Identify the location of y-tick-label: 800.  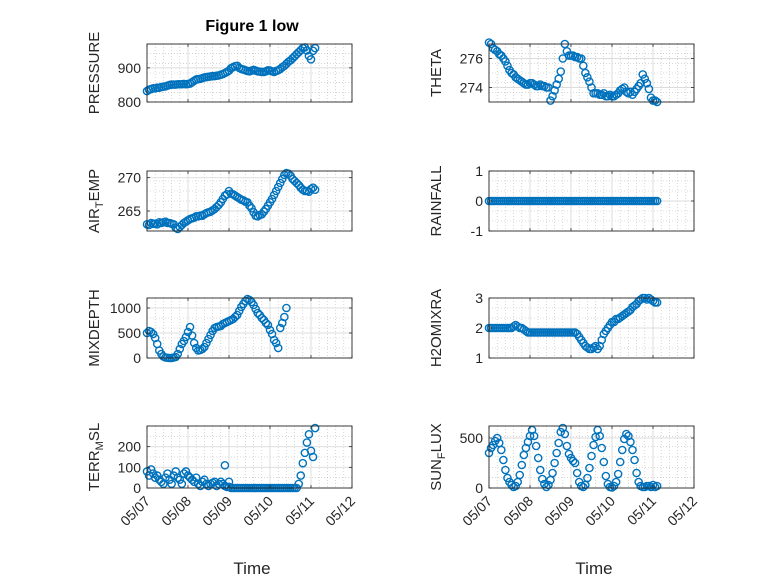
(130, 102).